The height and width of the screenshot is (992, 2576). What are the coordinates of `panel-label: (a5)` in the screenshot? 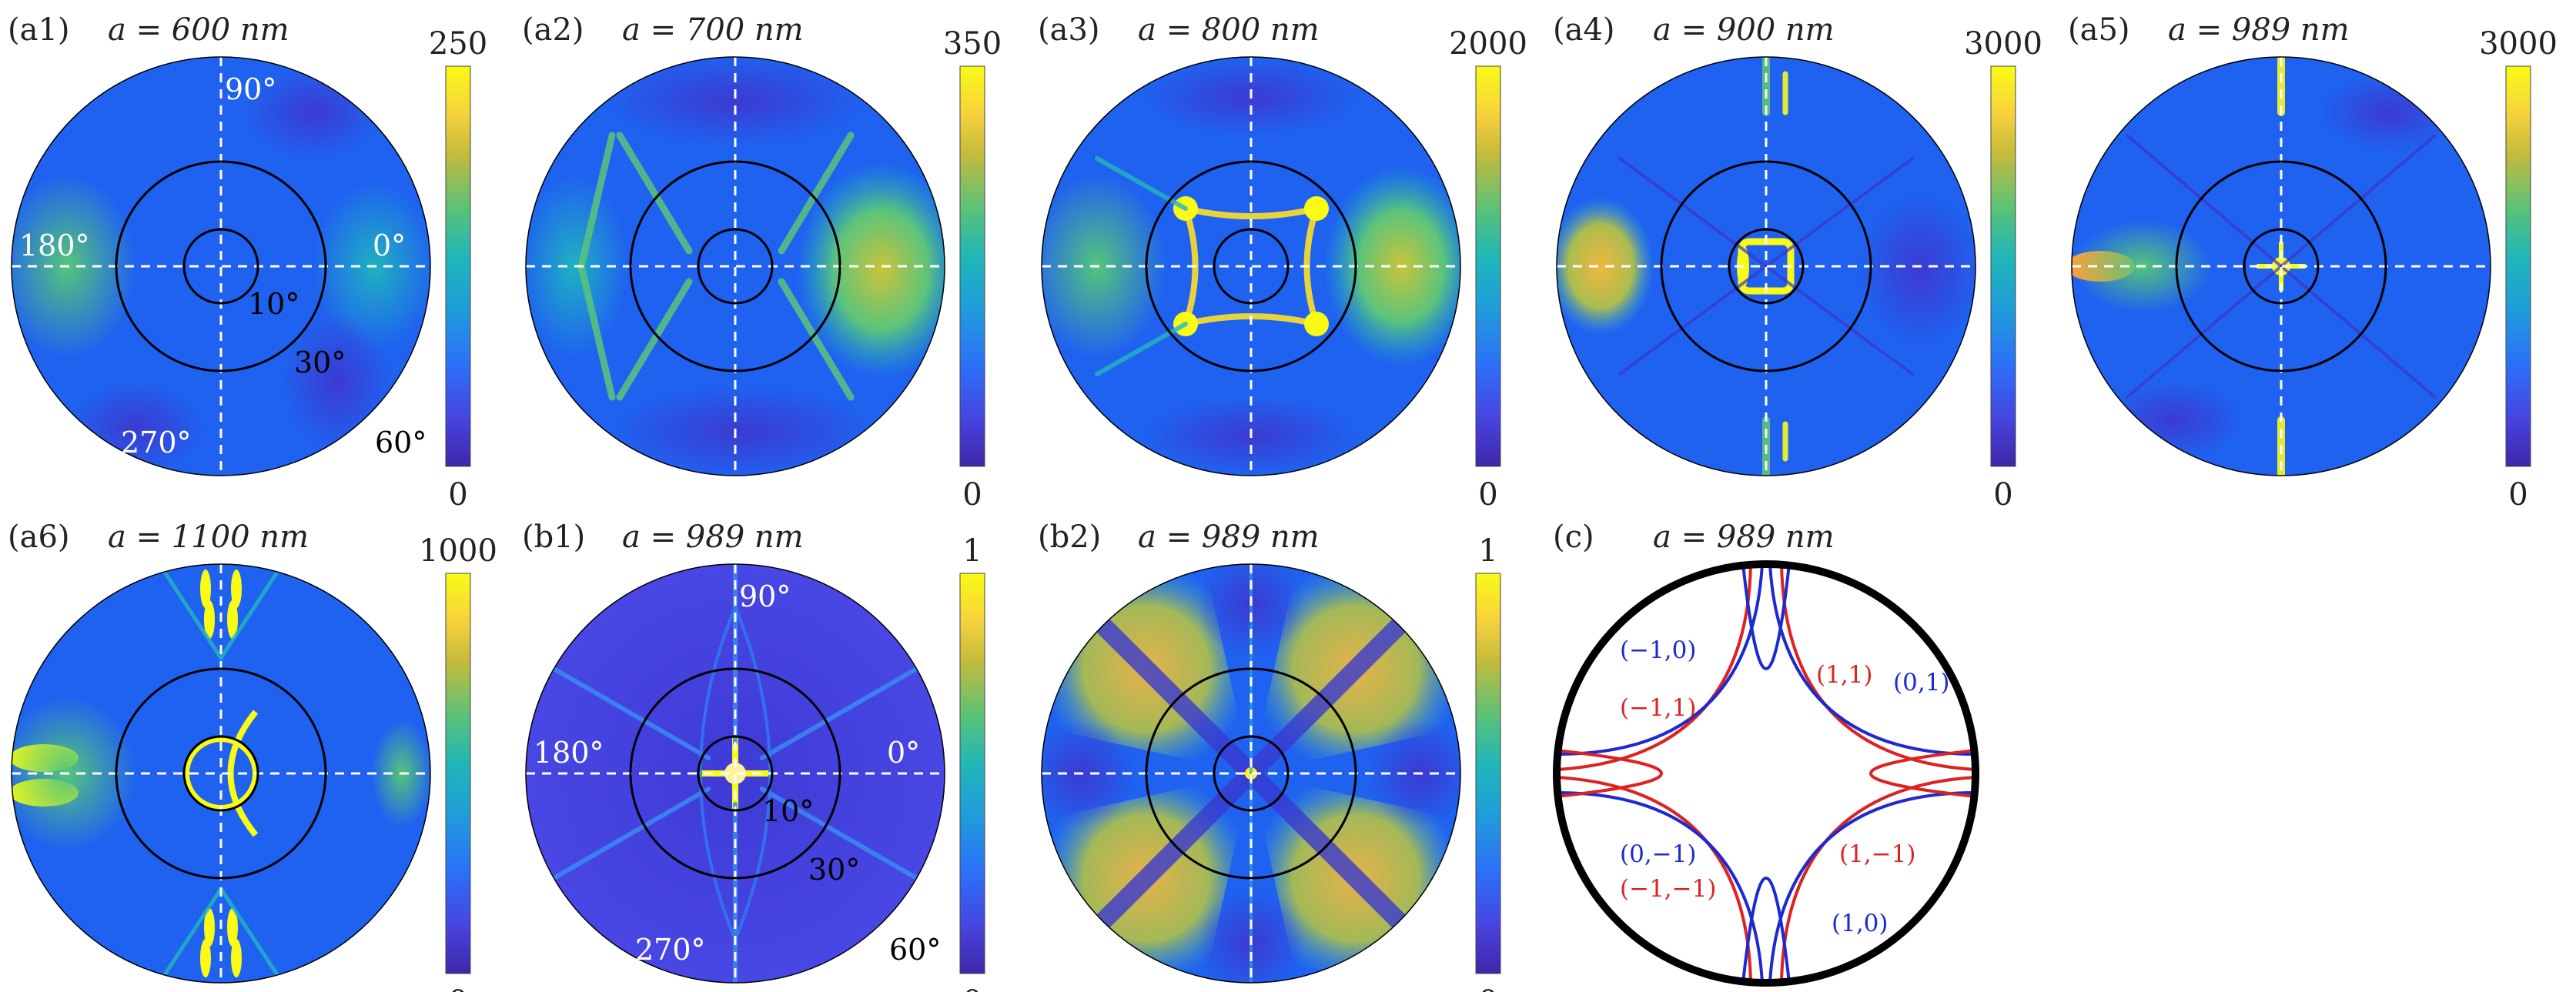 It's located at (2099, 30).